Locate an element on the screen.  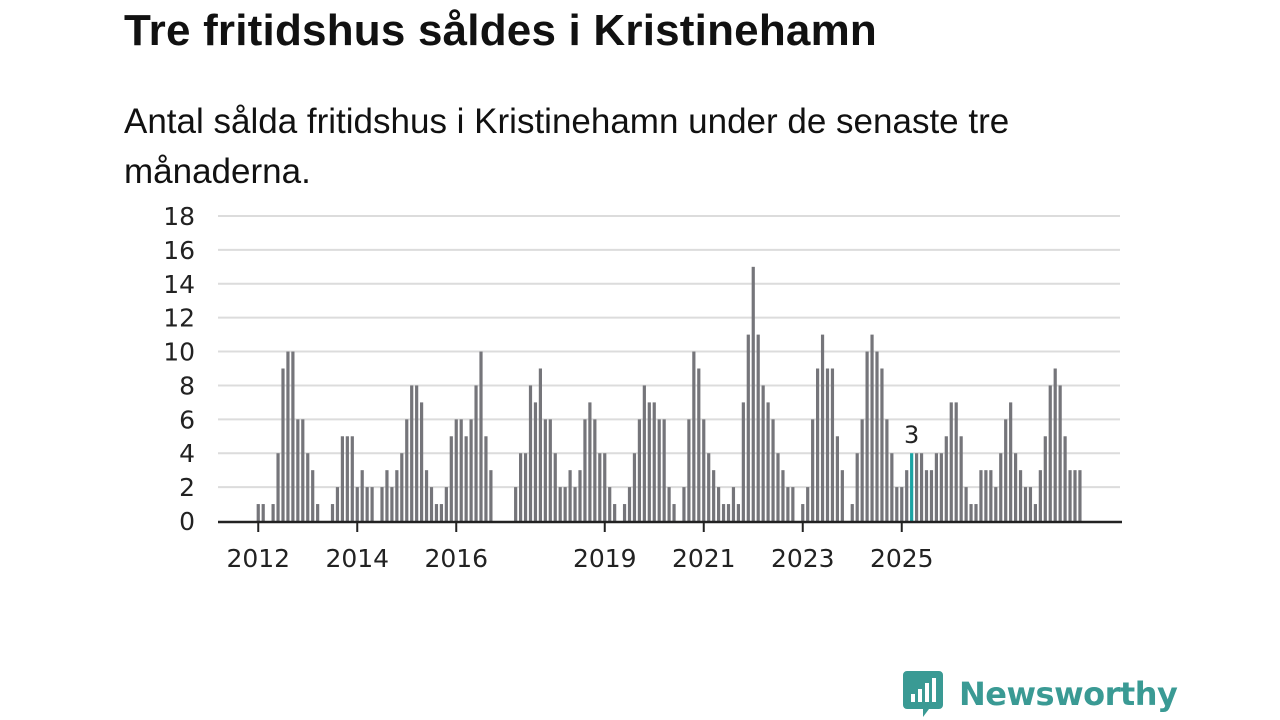
x-tick-label: 2012 is located at coordinates (258, 558).